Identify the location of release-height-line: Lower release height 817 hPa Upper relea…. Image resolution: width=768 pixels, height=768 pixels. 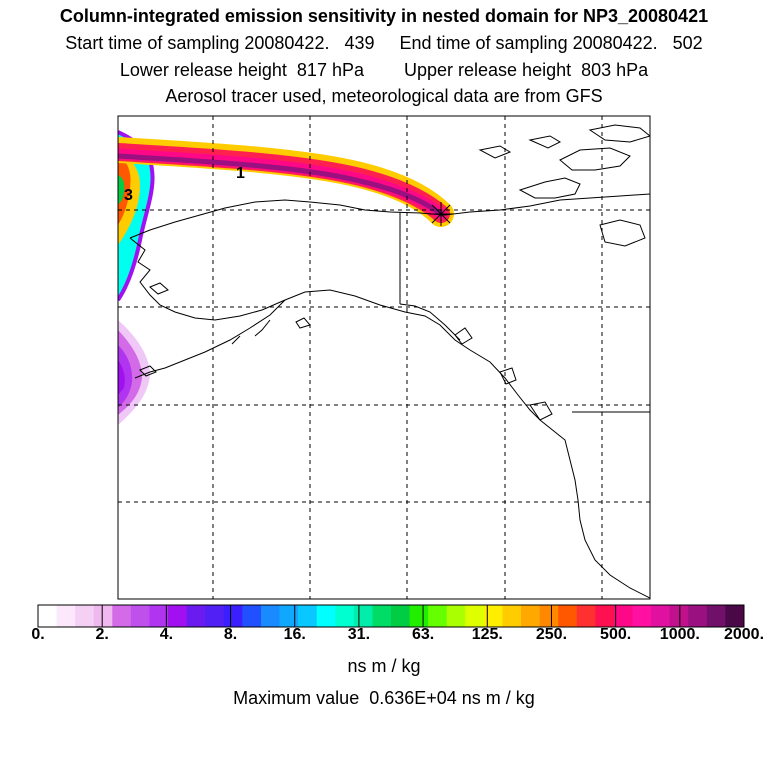
(384, 70).